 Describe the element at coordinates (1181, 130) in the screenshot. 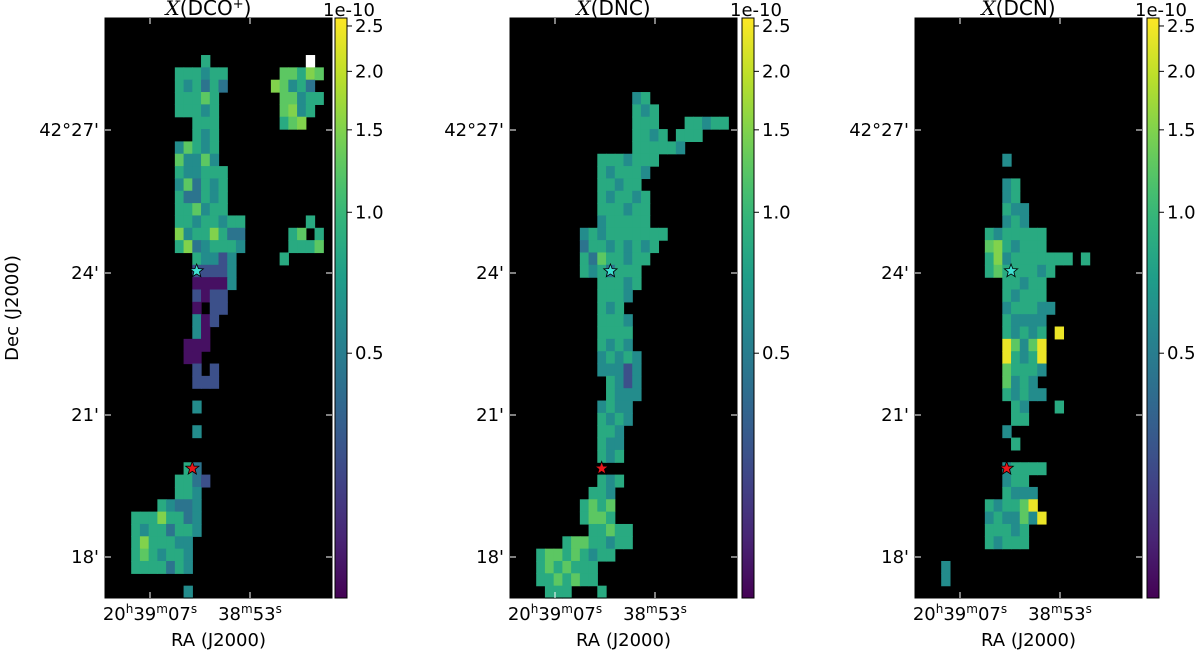

I see `colorbar-tick-label: 1.5` at that location.